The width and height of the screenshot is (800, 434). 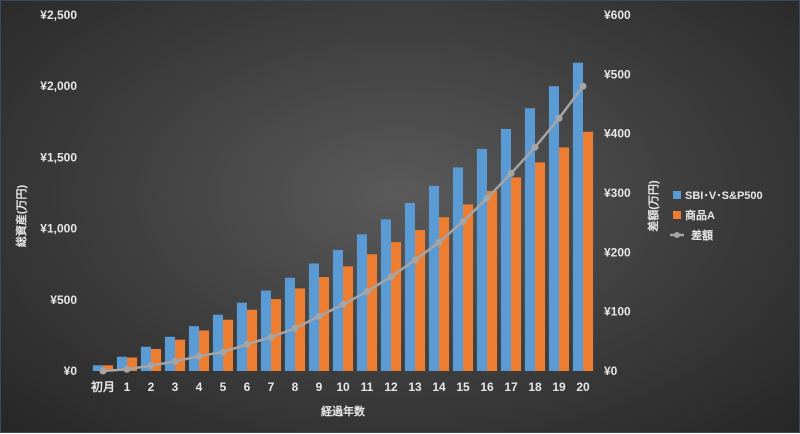 I want to click on x-tick-label: 15, so click(x=463, y=387).